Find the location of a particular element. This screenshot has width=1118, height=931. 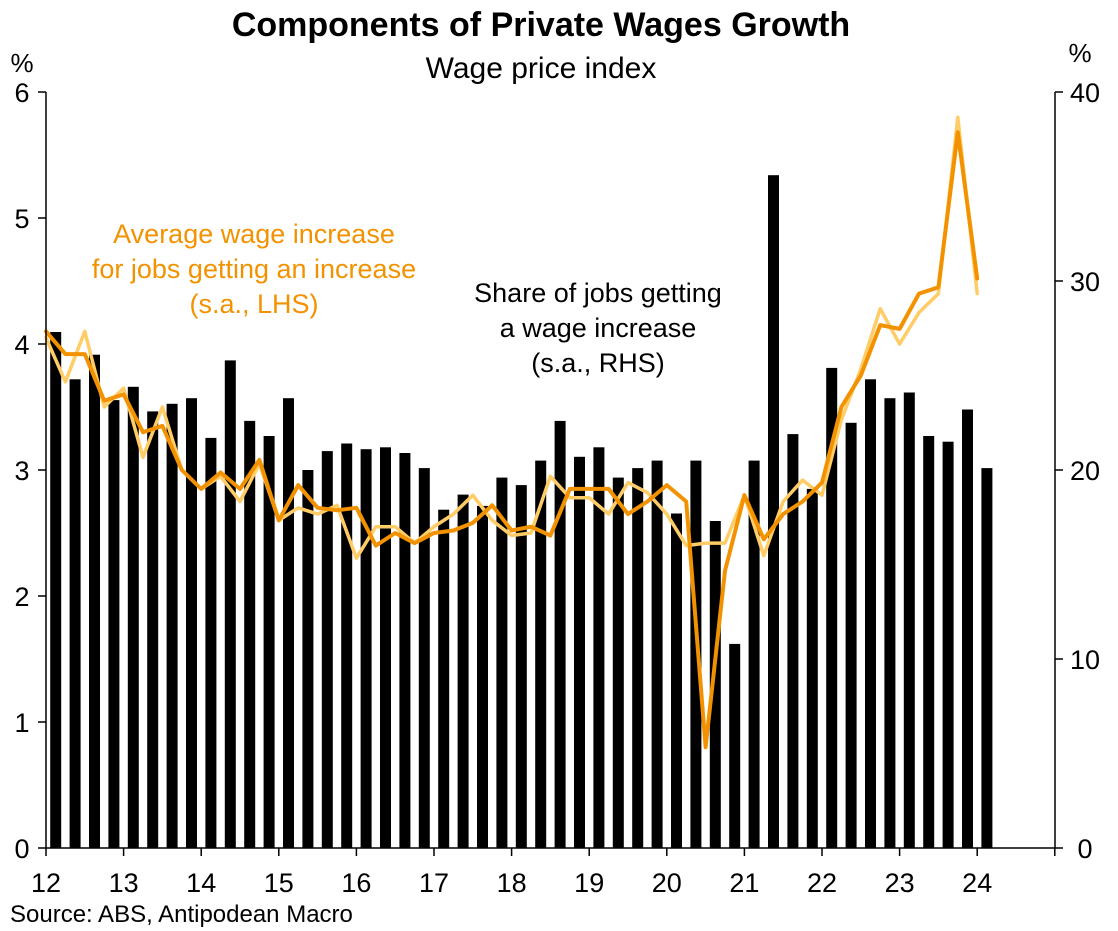

left-tick-label: 3 is located at coordinates (21, 471).